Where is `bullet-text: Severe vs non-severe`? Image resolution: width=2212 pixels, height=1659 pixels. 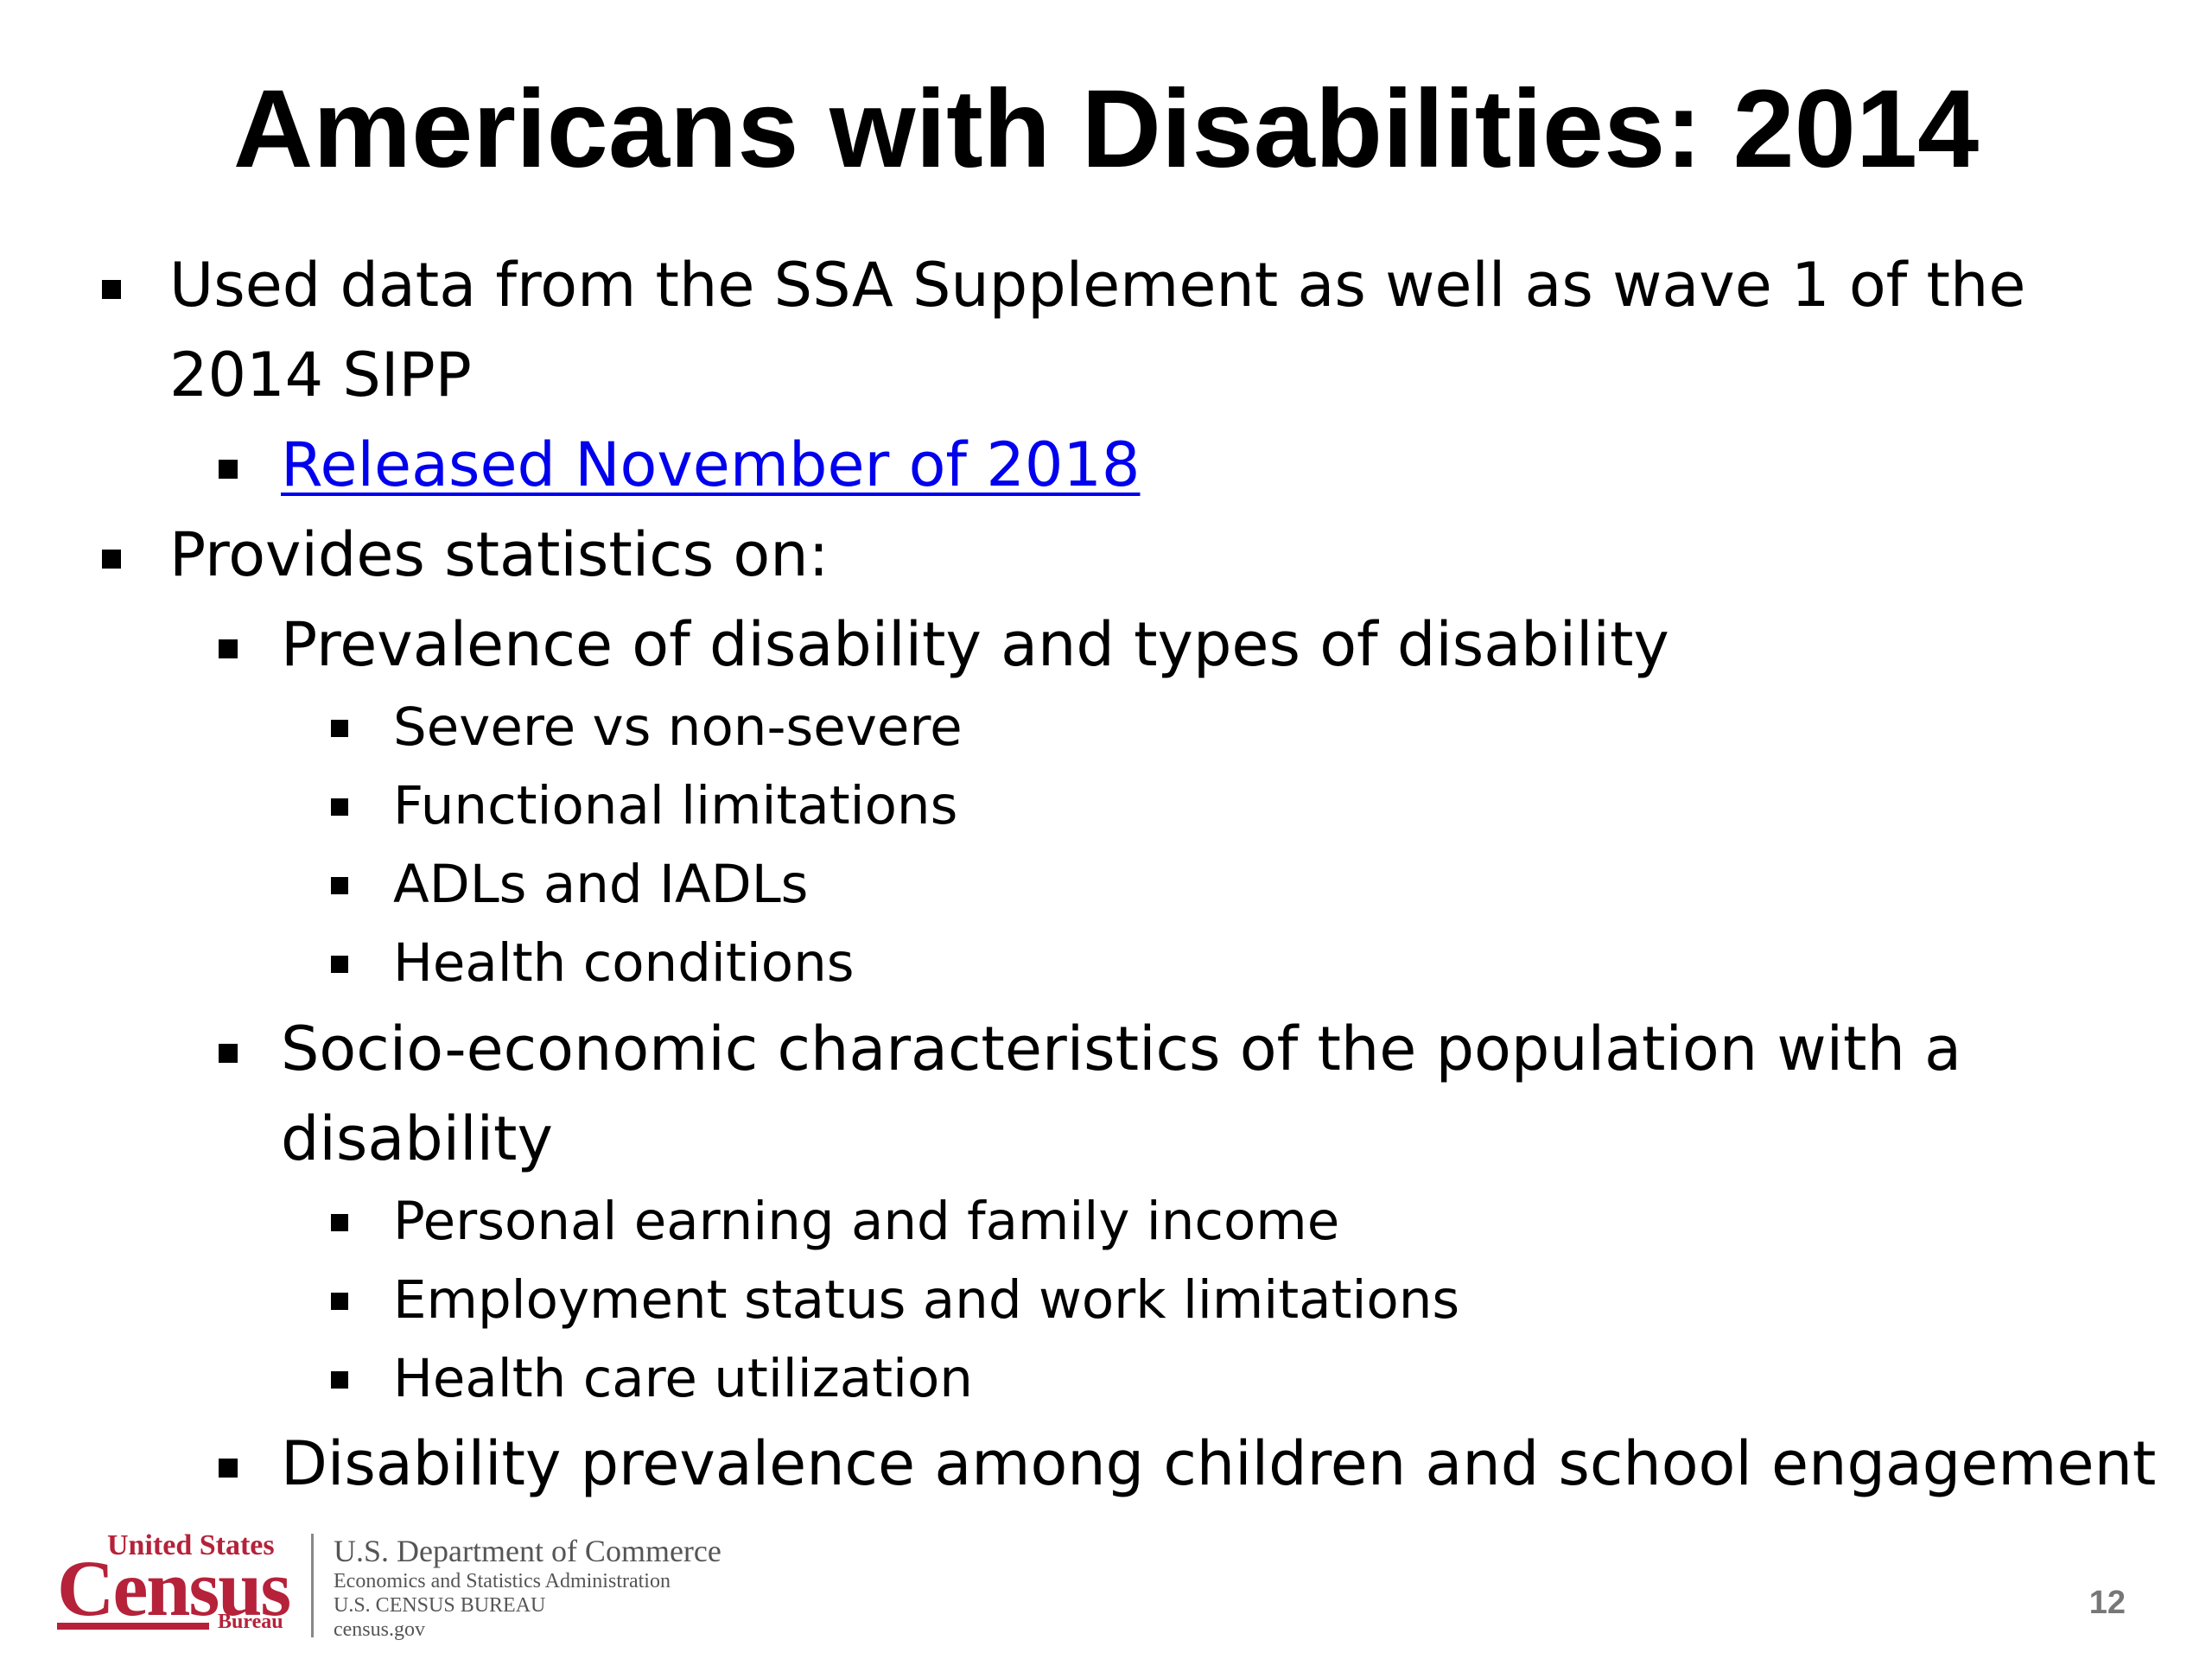 bullet-text: Severe vs non-severe is located at coordinates (678, 727).